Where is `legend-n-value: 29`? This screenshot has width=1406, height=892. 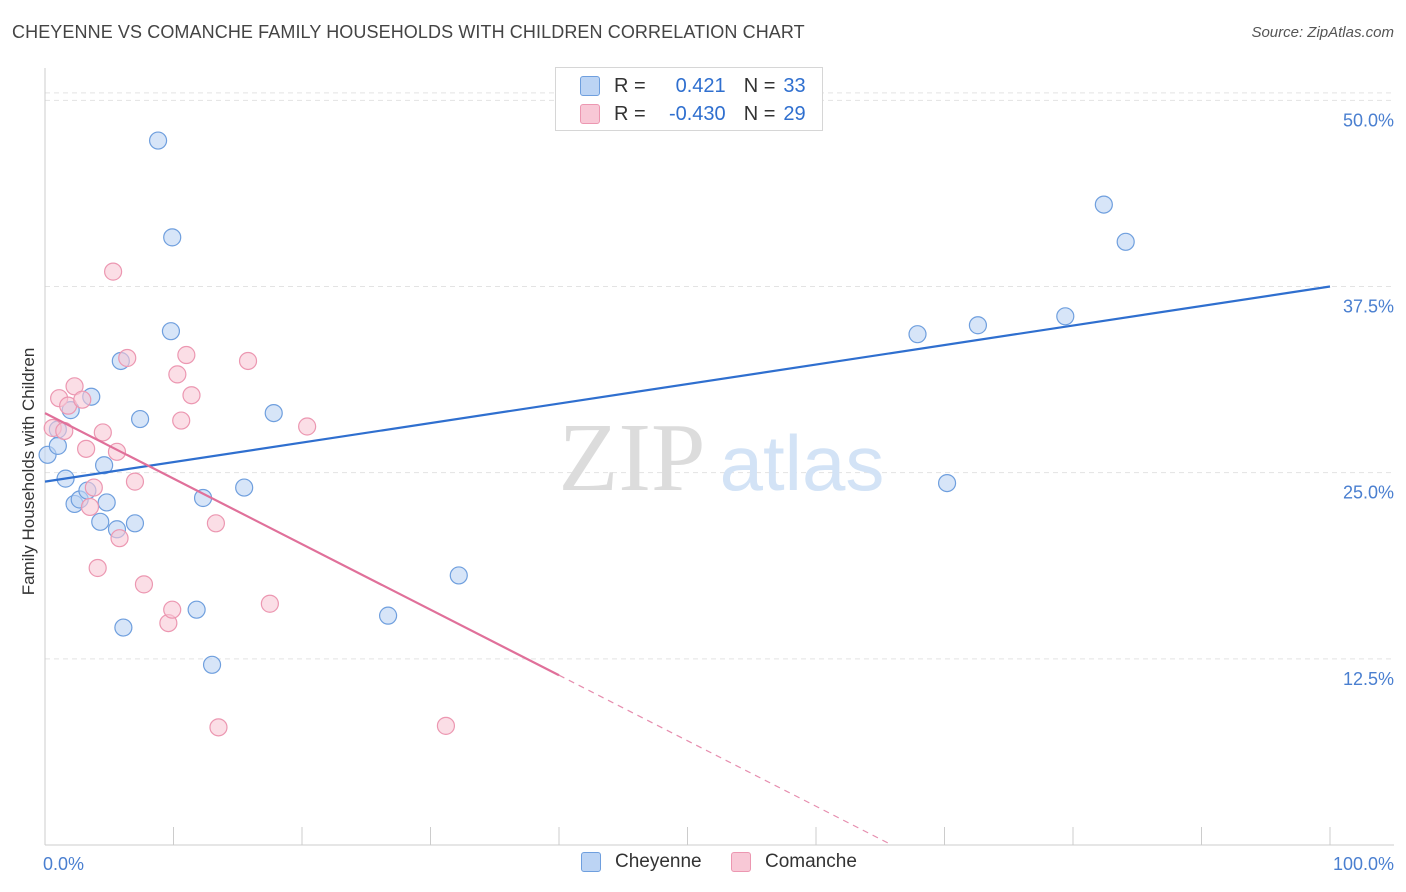 legend-n-value: 29 is located at coordinates (794, 113).